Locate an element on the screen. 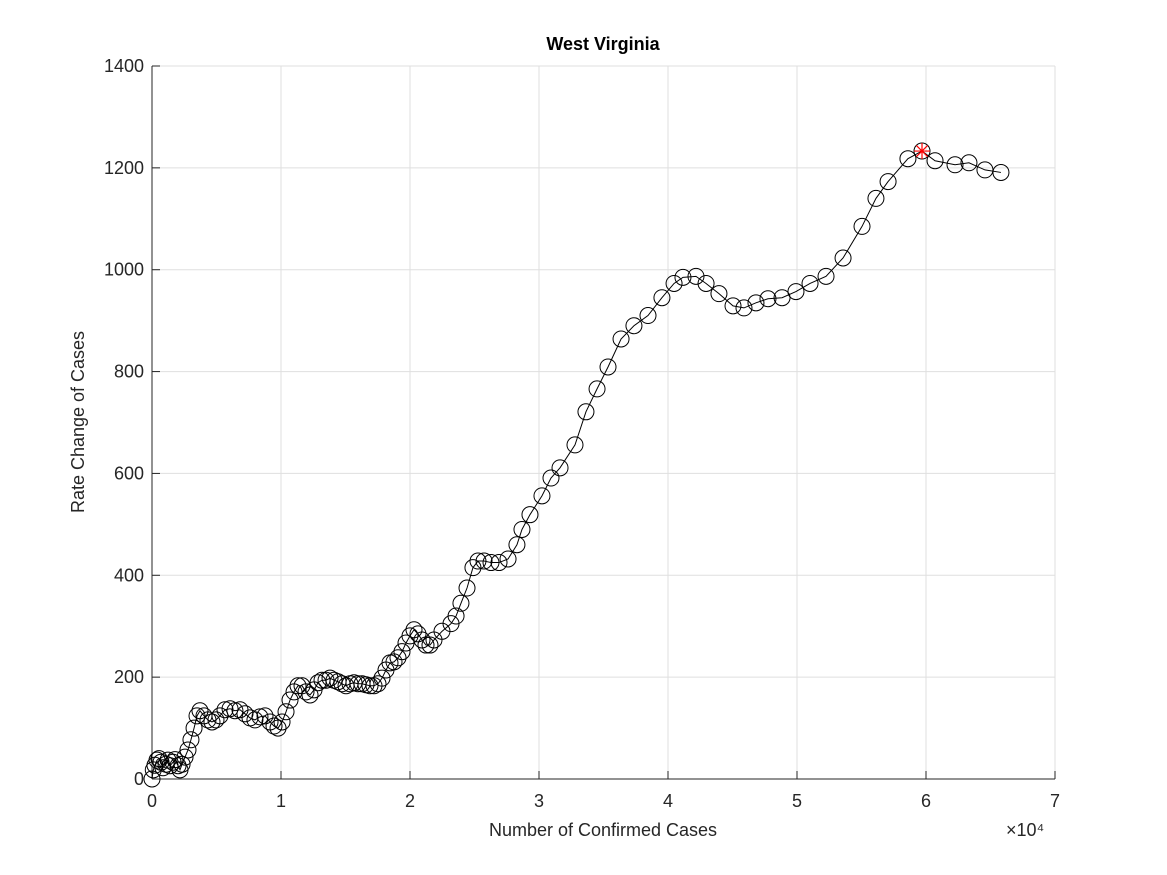 Image resolution: width=1167 pixels, height=875 pixels. y-tick-label: 600 is located at coordinates (129, 473).